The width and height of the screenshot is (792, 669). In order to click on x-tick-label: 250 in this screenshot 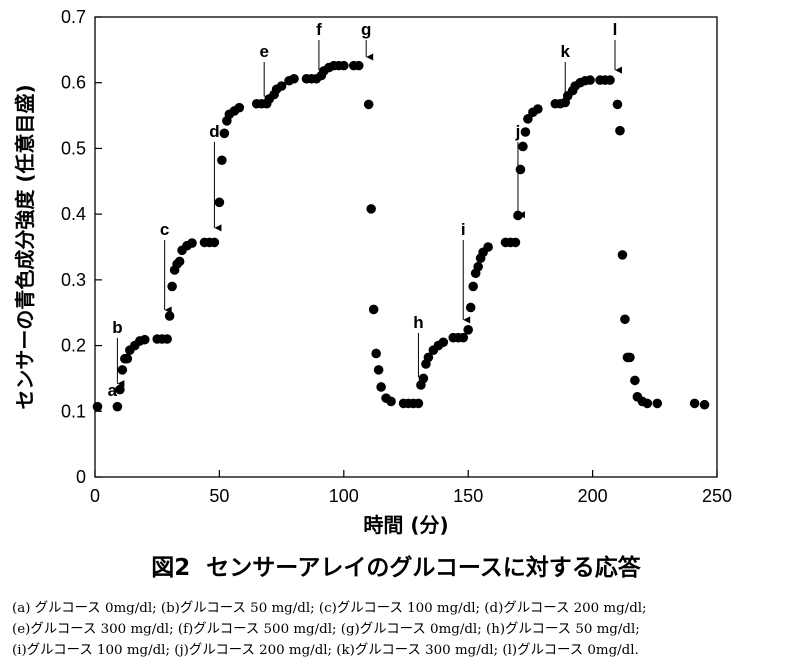, I will do `click(717, 496)`.